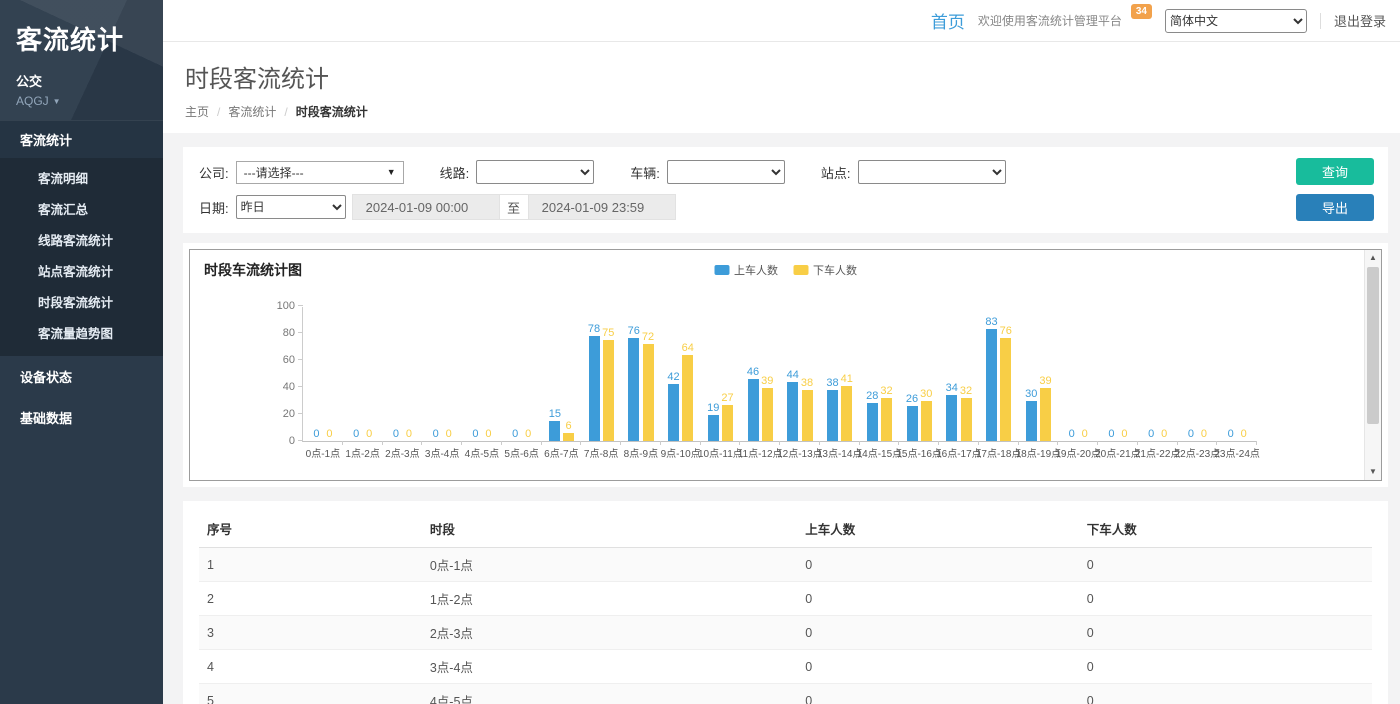 This screenshot has width=1400, height=704. Describe the element at coordinates (197, 112) in the screenshot. I see `breadcrumb-home: 主页` at that location.